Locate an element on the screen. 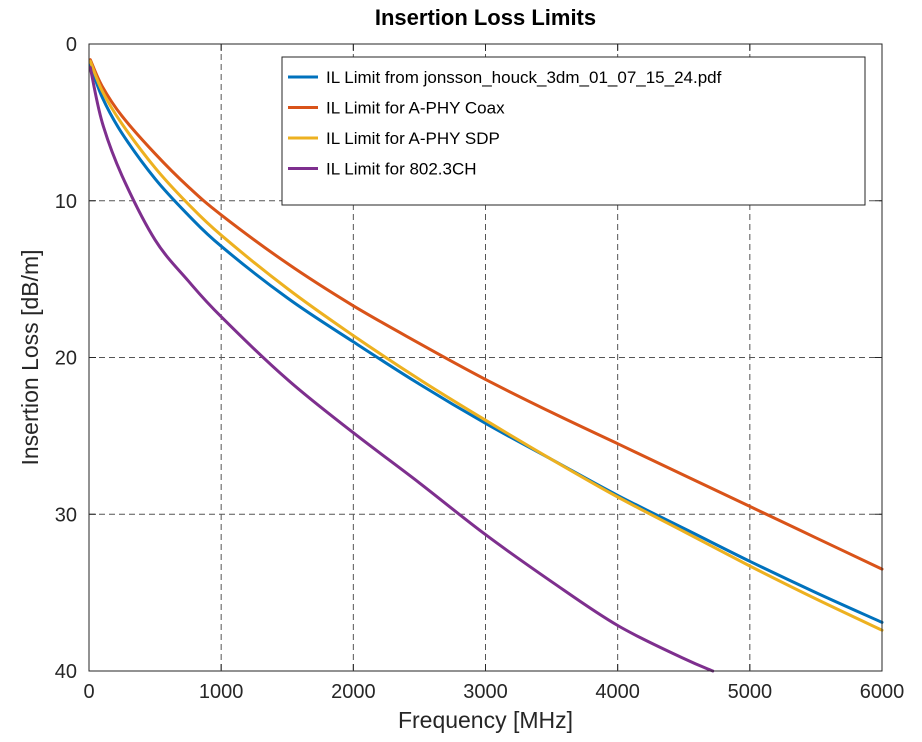 Image resolution: width=922 pixels, height=742 pixels. y-axis-label: Insertion Loss [dB/m] is located at coordinates (30, 357).